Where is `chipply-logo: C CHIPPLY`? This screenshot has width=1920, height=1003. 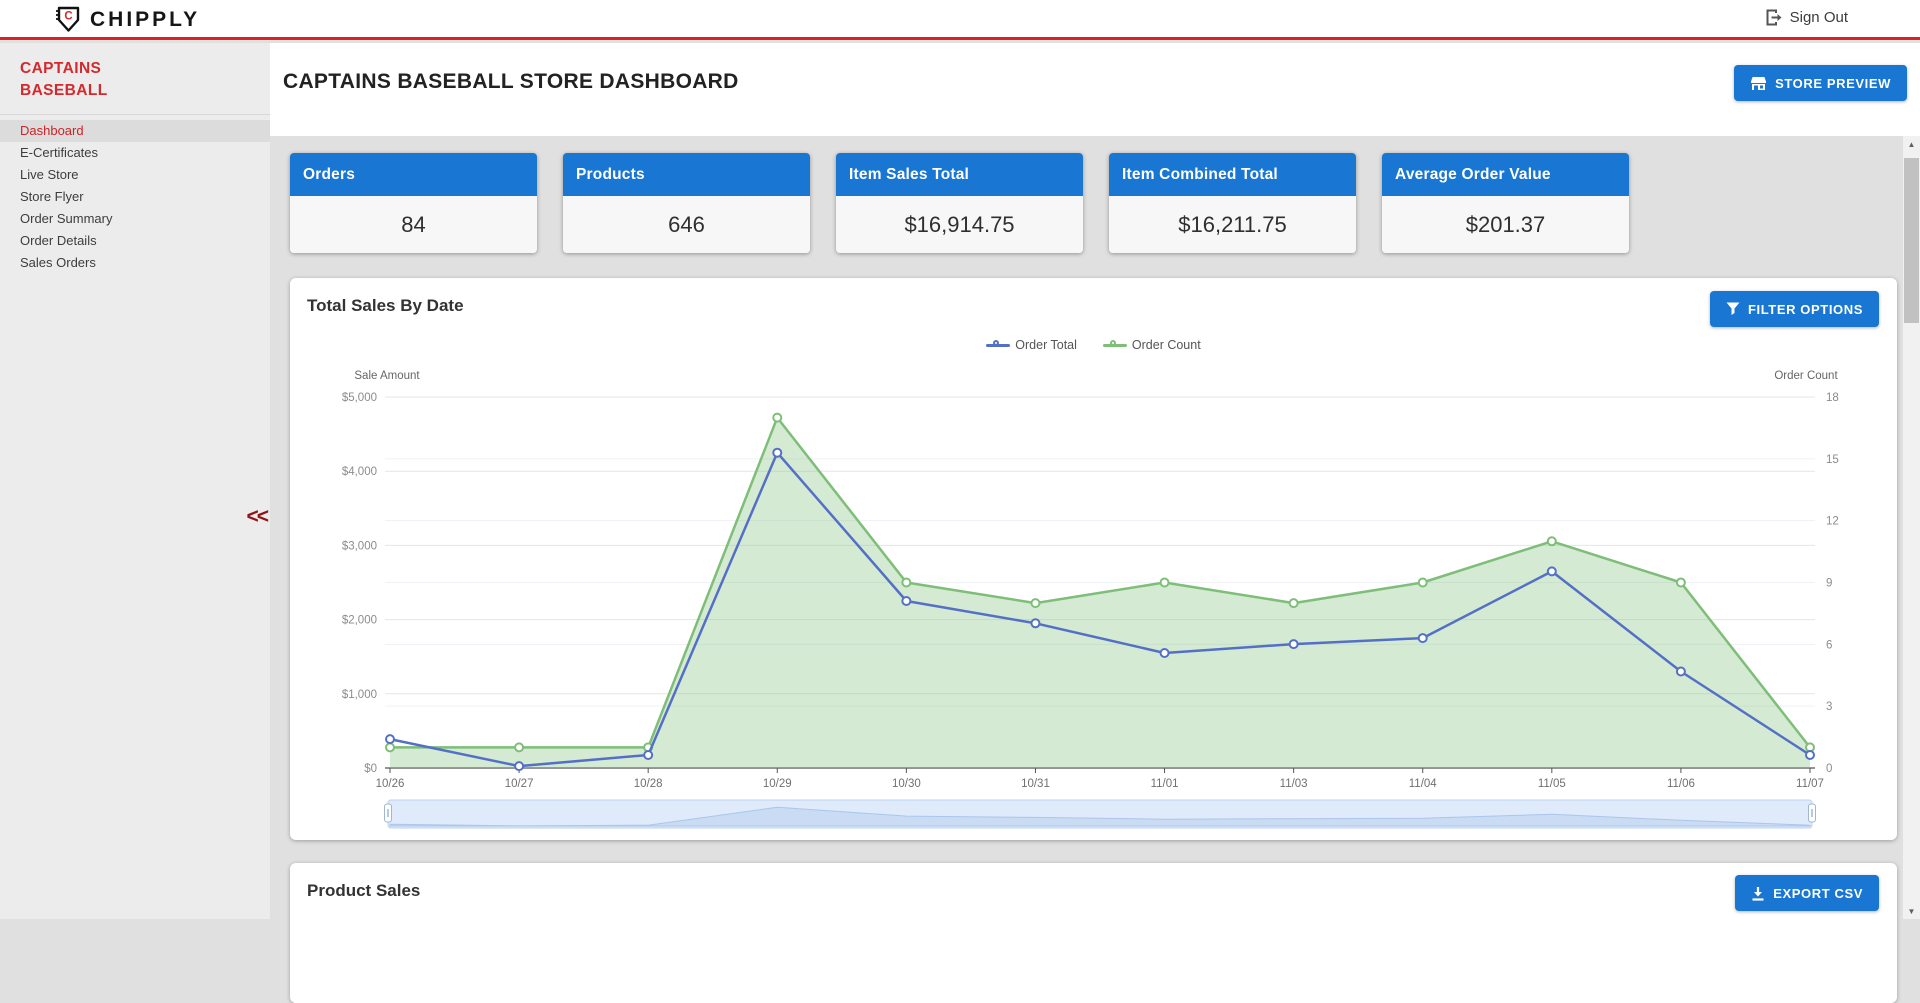
chipply-logo: C CHIPPLY is located at coordinates (127, 19).